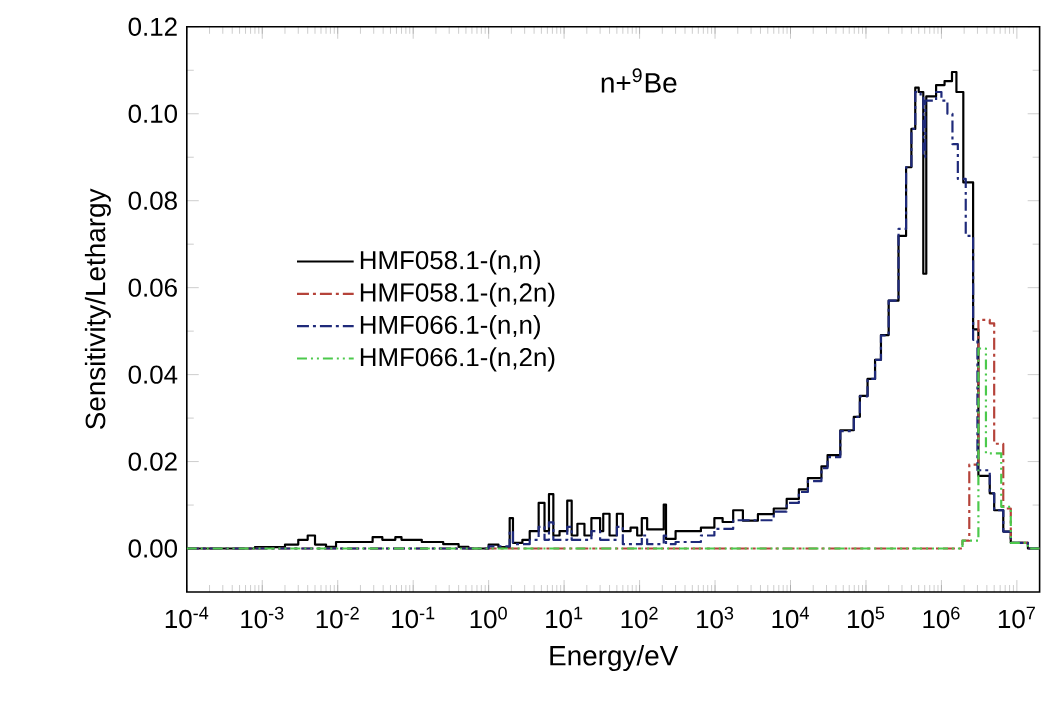 The image size is (1041, 715). What do you see at coordinates (457, 359) in the screenshot?
I see `legend-label: HMF066.1-(n,2n)` at bounding box center [457, 359].